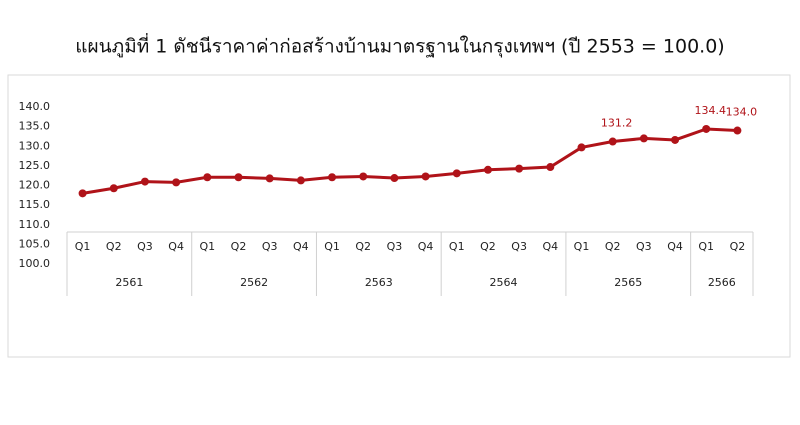  What do you see at coordinates (35, 185) in the screenshot?
I see `y-tick-label: 120.0` at bounding box center [35, 185].